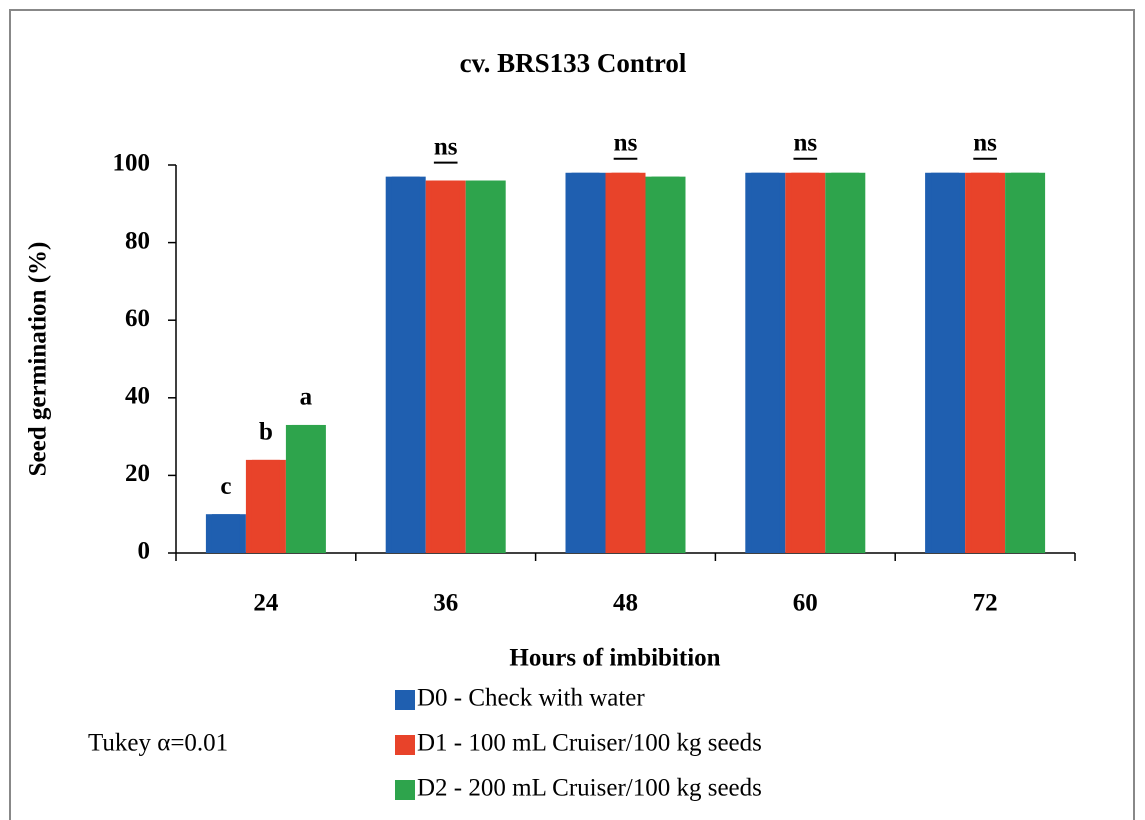 The height and width of the screenshot is (820, 1145). What do you see at coordinates (805, 603) in the screenshot?
I see `x-tick-label: 60` at bounding box center [805, 603].